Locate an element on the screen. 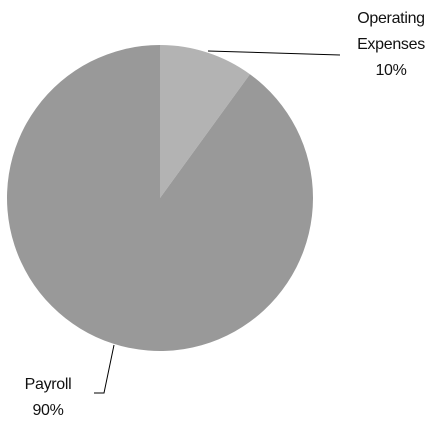  category-label: Operating Expenses is located at coordinates (391, 31).